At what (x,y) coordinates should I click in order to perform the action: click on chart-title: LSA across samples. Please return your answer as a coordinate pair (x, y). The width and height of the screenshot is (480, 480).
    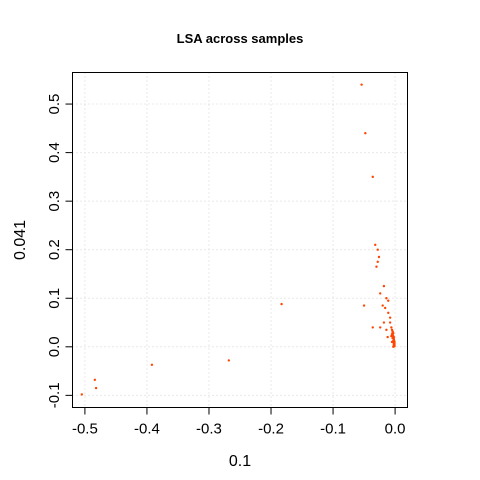
    Looking at the image, I should click on (240, 38).